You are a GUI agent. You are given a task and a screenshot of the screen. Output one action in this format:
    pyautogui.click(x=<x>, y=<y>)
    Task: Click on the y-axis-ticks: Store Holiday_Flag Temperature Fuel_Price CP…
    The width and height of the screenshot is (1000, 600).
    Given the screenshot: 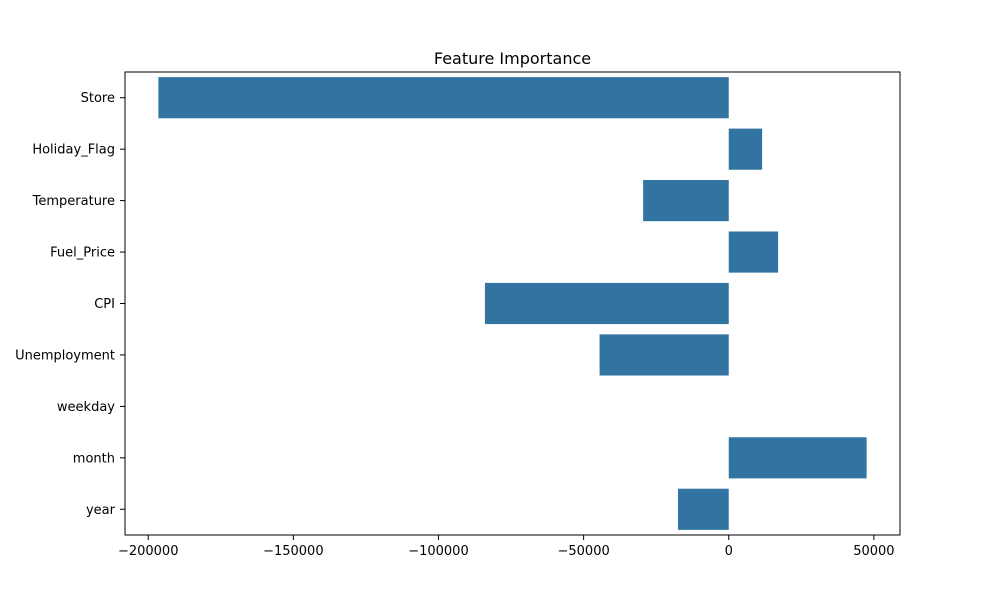 What is the action you would take?
    pyautogui.click(x=70, y=304)
    